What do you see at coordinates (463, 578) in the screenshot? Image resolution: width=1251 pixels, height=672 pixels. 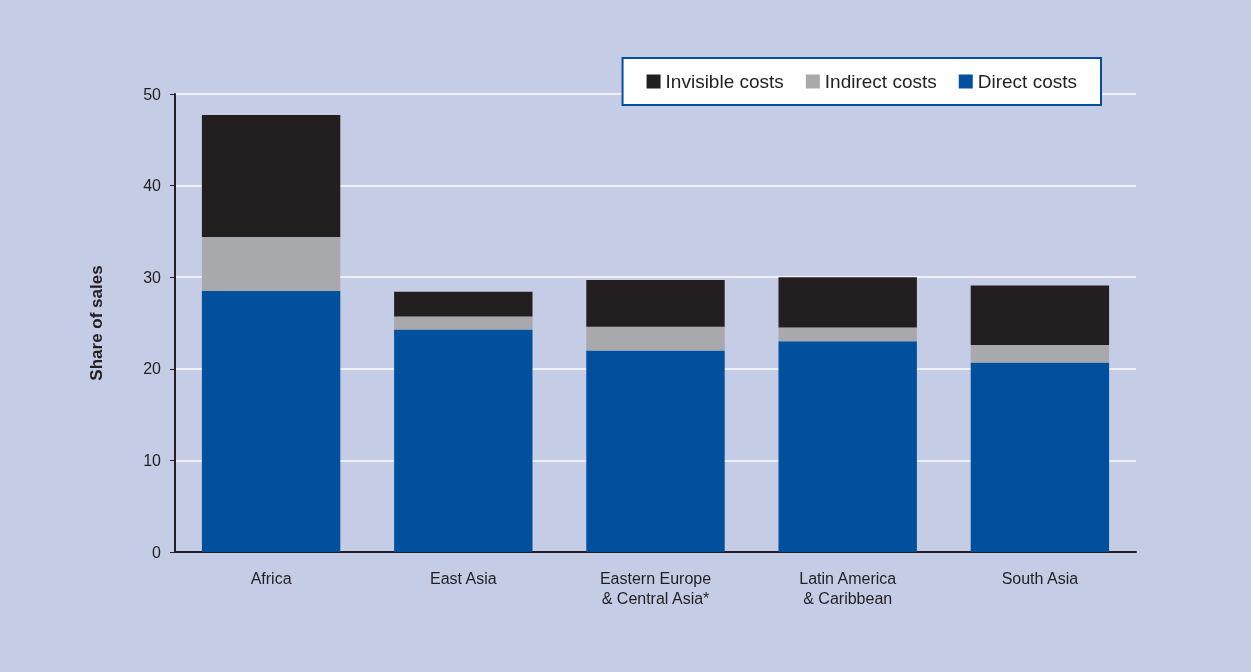 I see `x-tick-label: East Asia` at bounding box center [463, 578].